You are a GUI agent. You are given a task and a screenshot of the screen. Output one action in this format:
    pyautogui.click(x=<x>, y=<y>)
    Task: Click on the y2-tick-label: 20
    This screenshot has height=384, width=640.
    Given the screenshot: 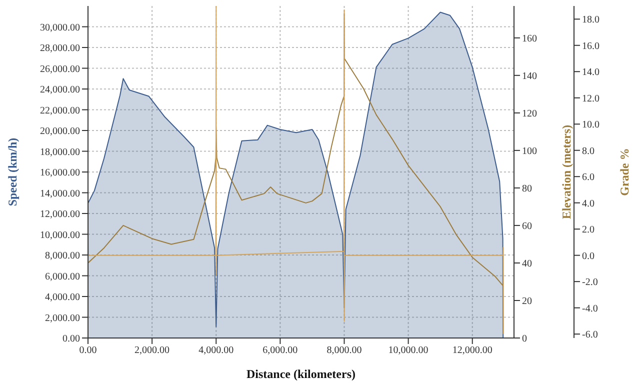 What is the action you would take?
    pyautogui.click(x=527, y=302)
    